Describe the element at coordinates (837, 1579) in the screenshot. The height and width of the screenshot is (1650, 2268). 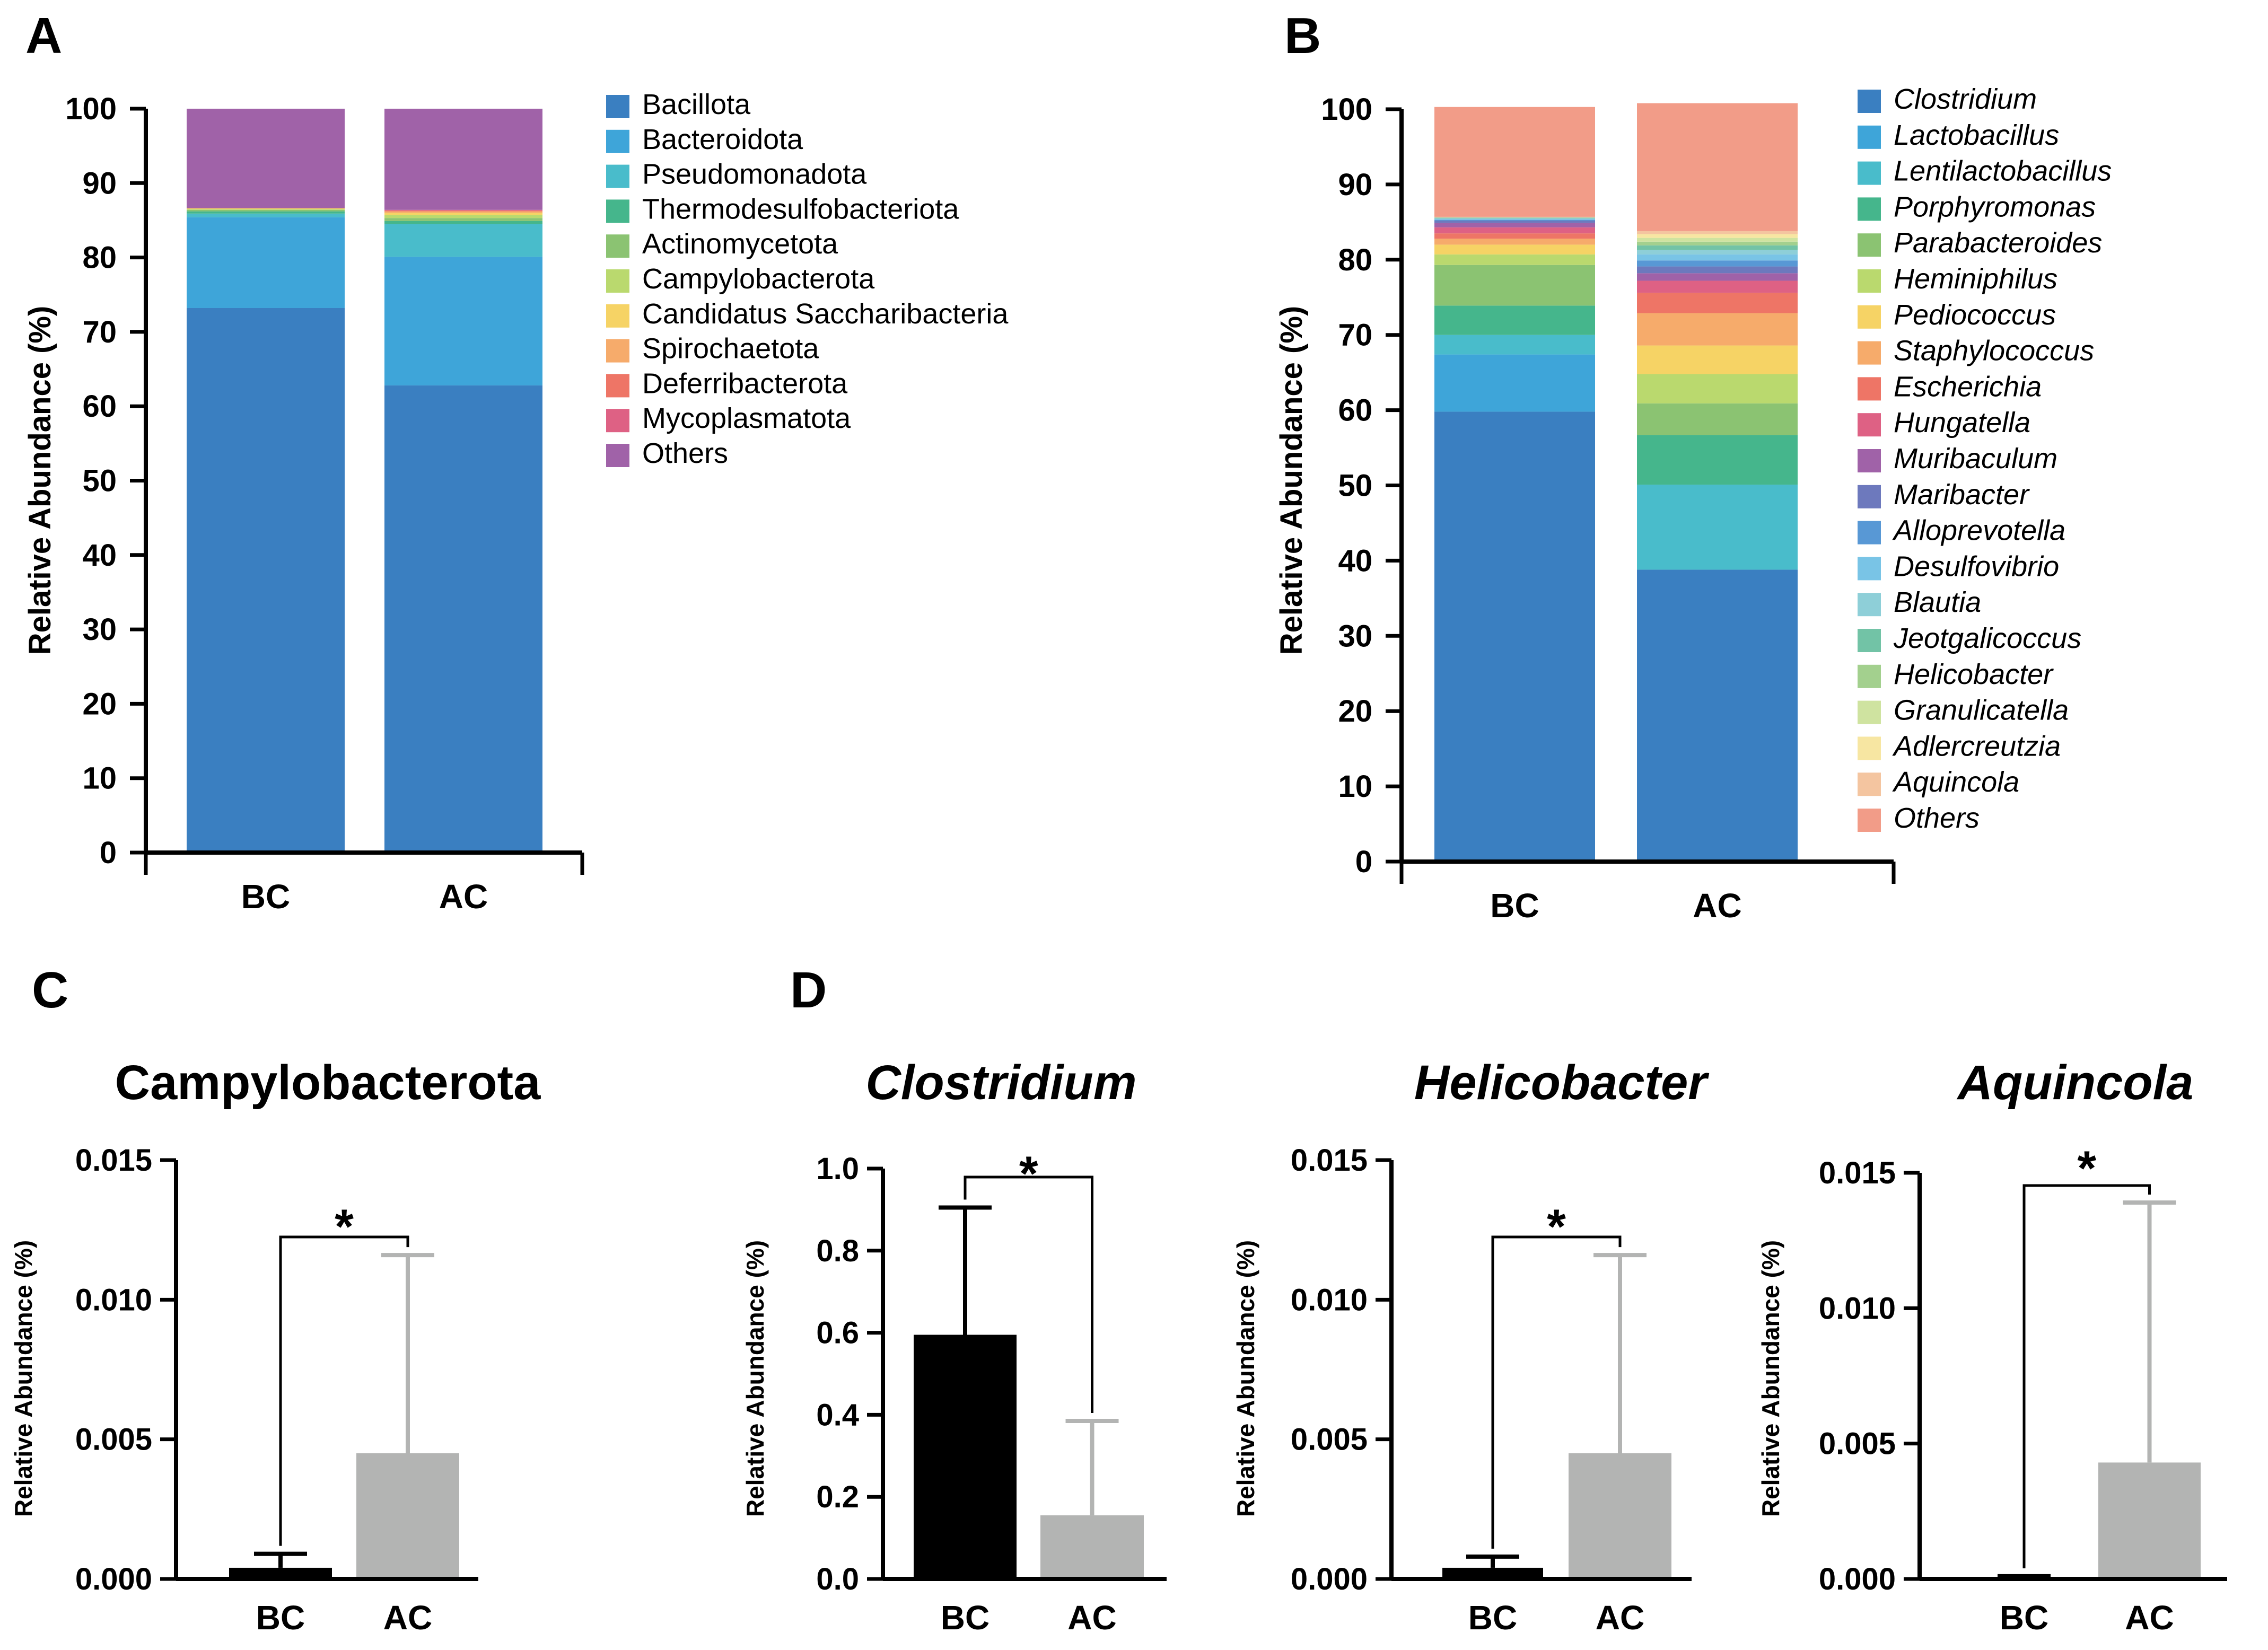
I see `y-tick-label: 0.0` at that location.